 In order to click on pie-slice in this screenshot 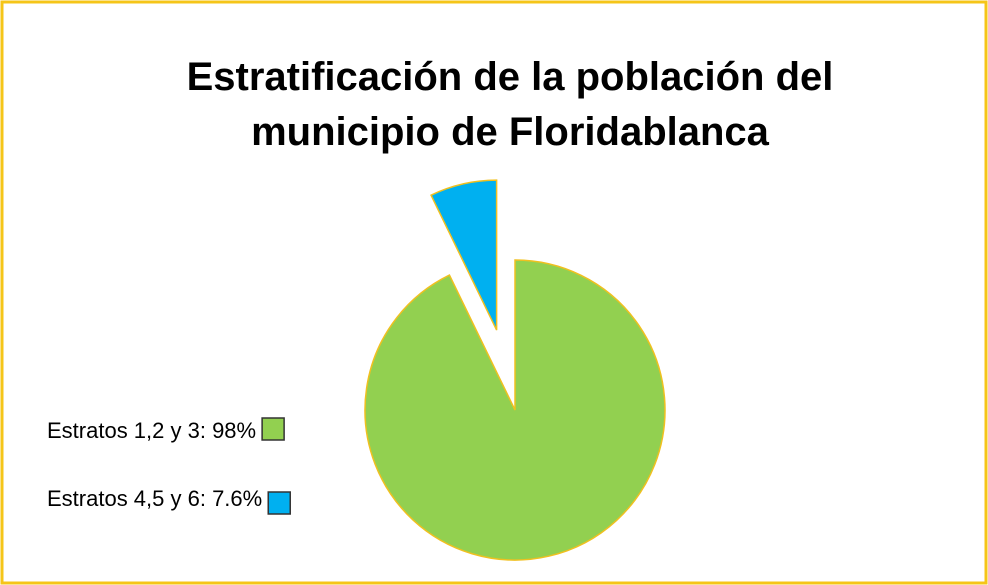, I will do `click(464, 255)`.